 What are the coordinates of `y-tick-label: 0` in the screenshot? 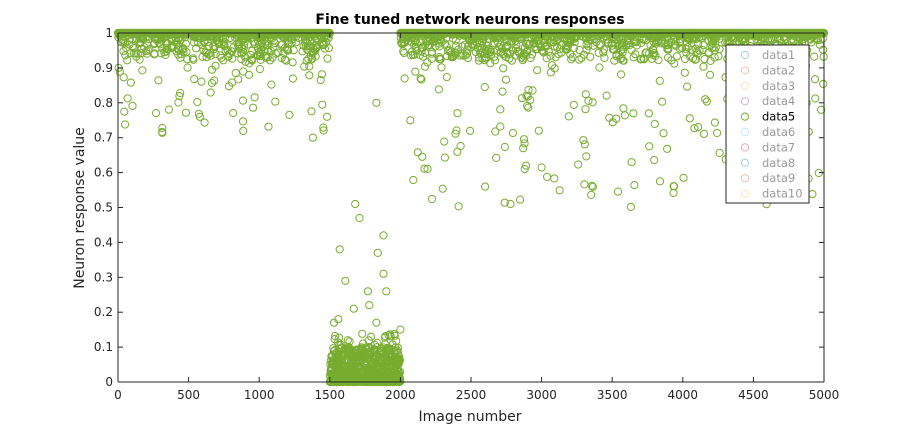 It's located at (109, 382).